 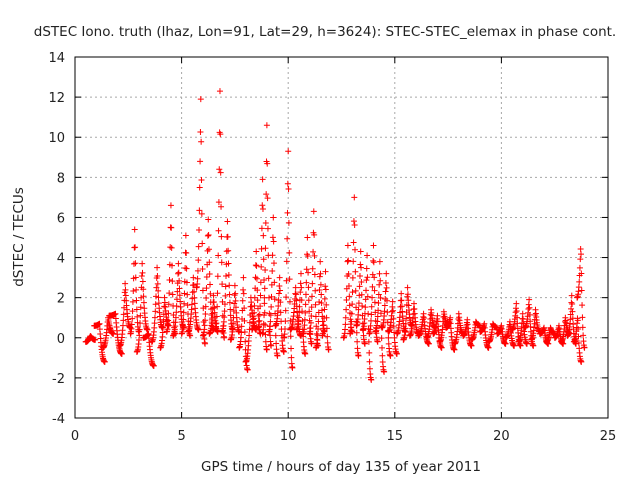 I want to click on y-tick-label: -2, so click(x=58, y=379).